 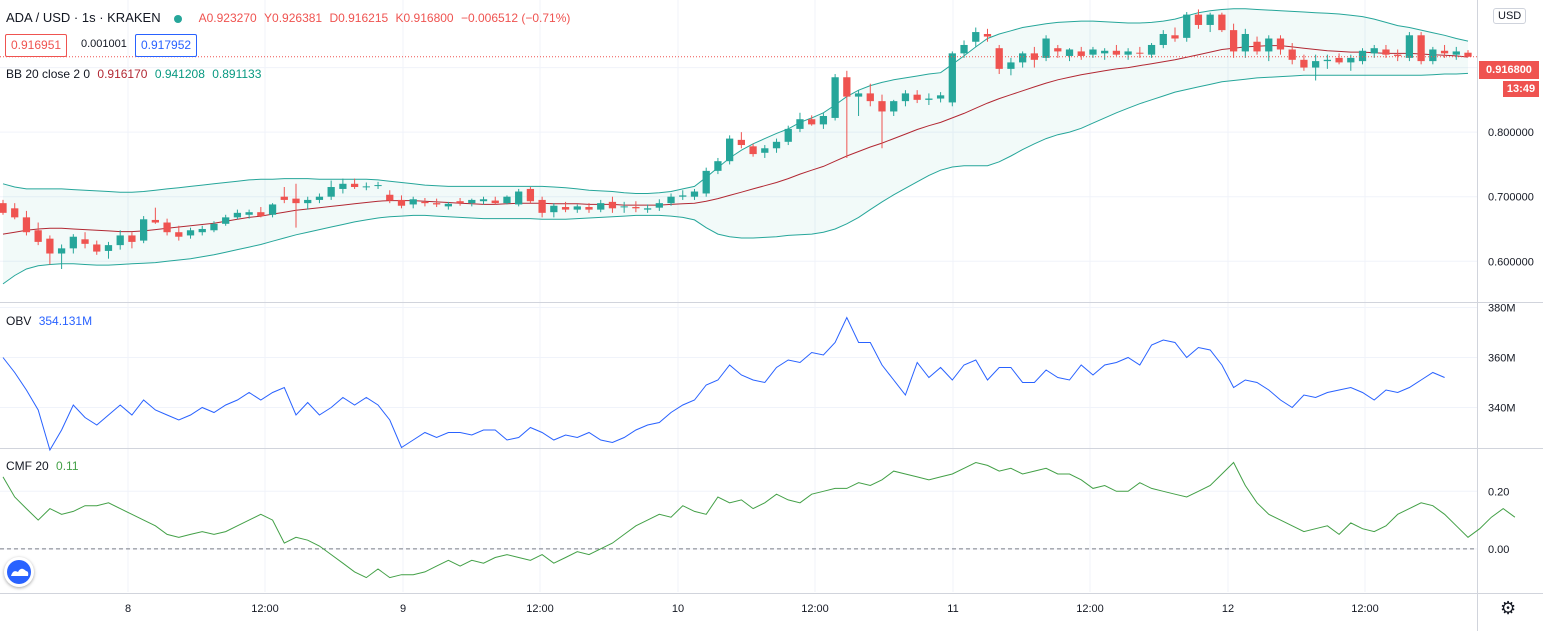 I want to click on x-tick-label: 12:00, so click(x=265, y=609).